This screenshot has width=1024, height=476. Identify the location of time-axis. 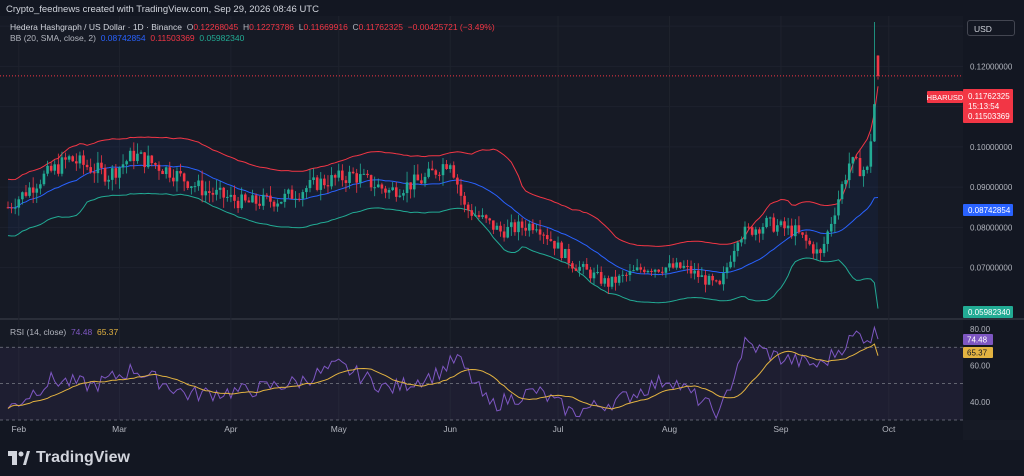
(481, 430).